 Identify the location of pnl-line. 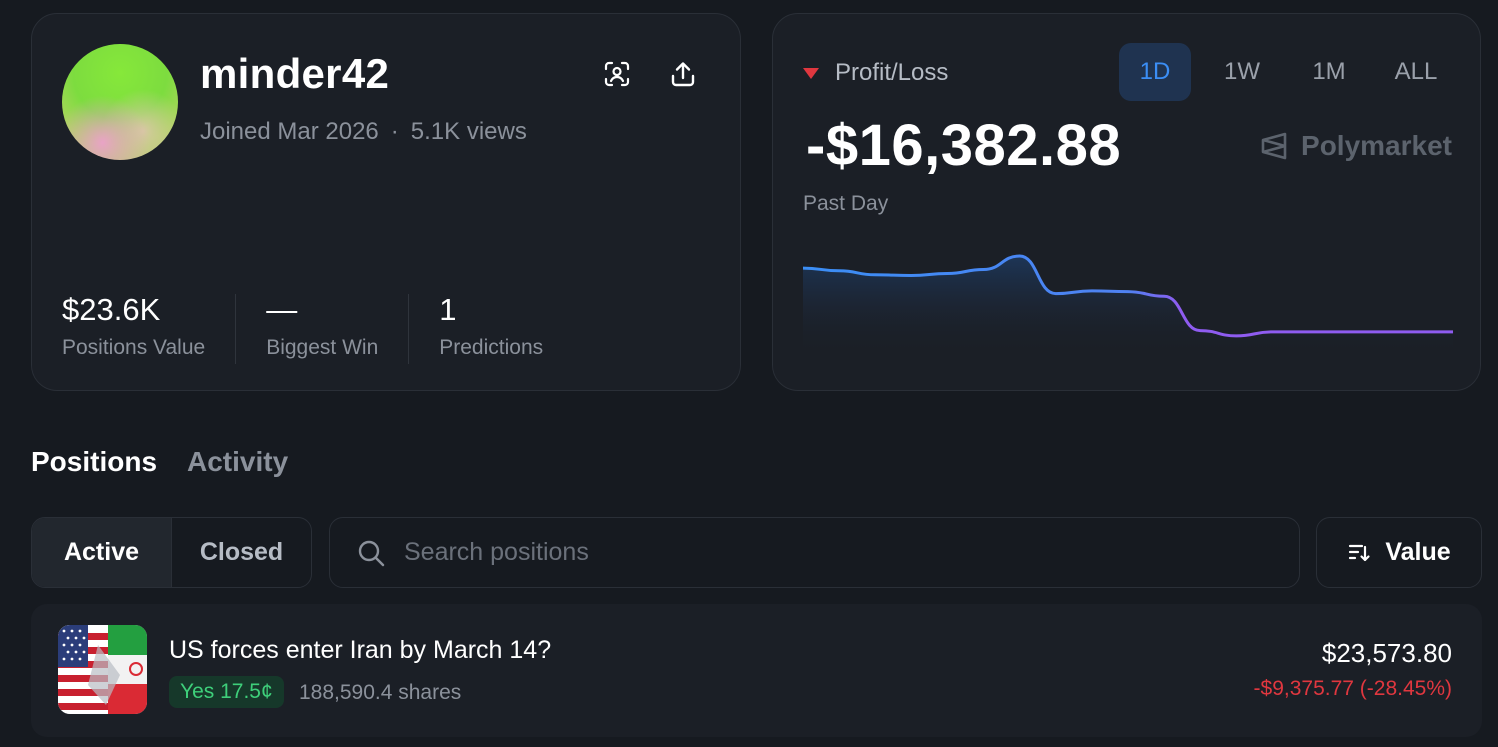
(1128, 296).